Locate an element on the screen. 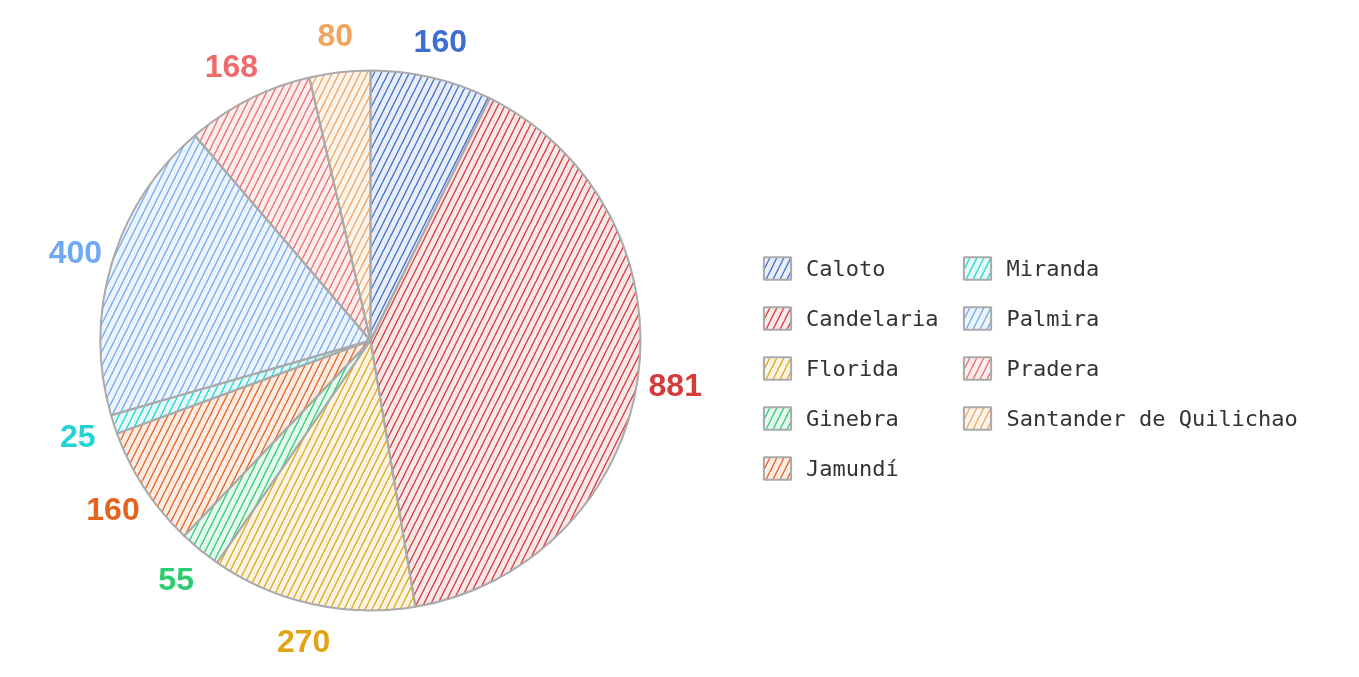  legend-label: Miranda is located at coordinates (1053, 268).